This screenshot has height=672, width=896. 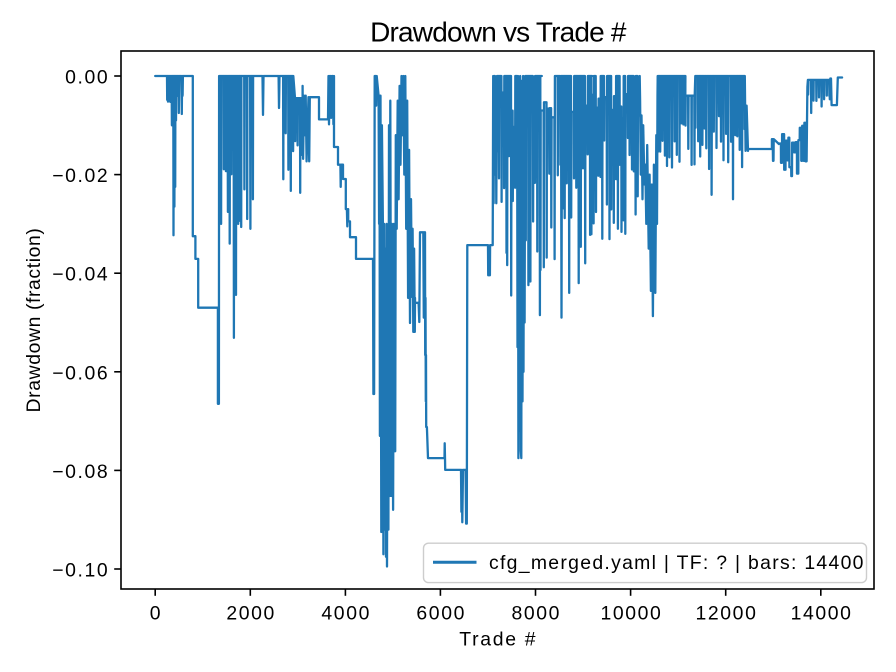 What do you see at coordinates (822, 614) in the screenshot?
I see `svg-text: 14000` at bounding box center [822, 614].